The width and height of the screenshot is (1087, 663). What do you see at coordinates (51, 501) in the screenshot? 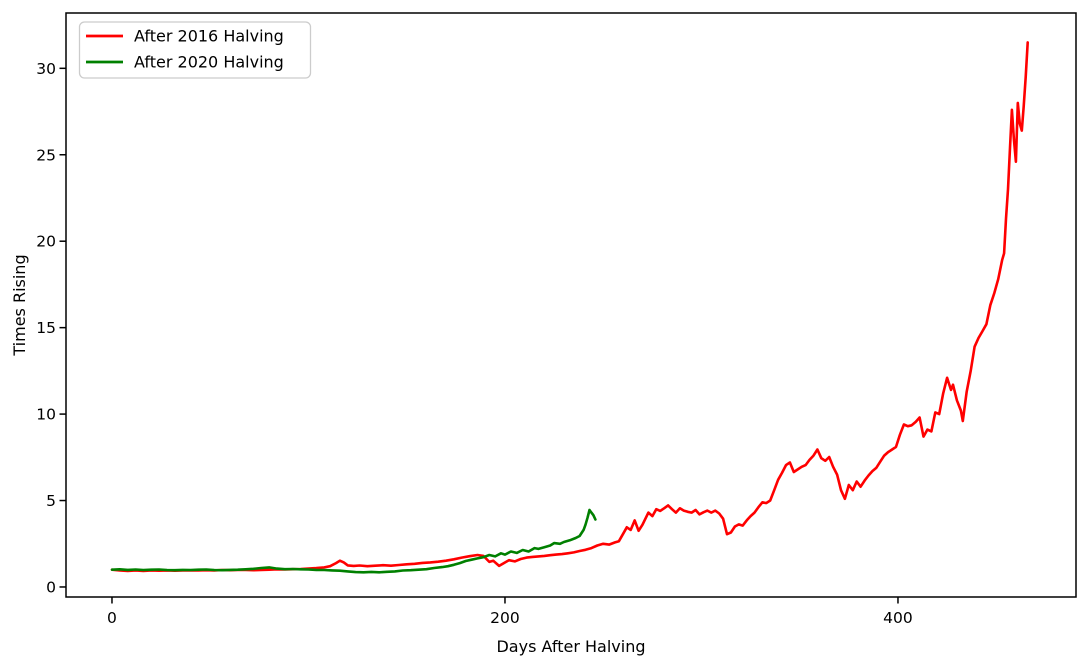
I see `y-tick-label: 5` at bounding box center [51, 501].